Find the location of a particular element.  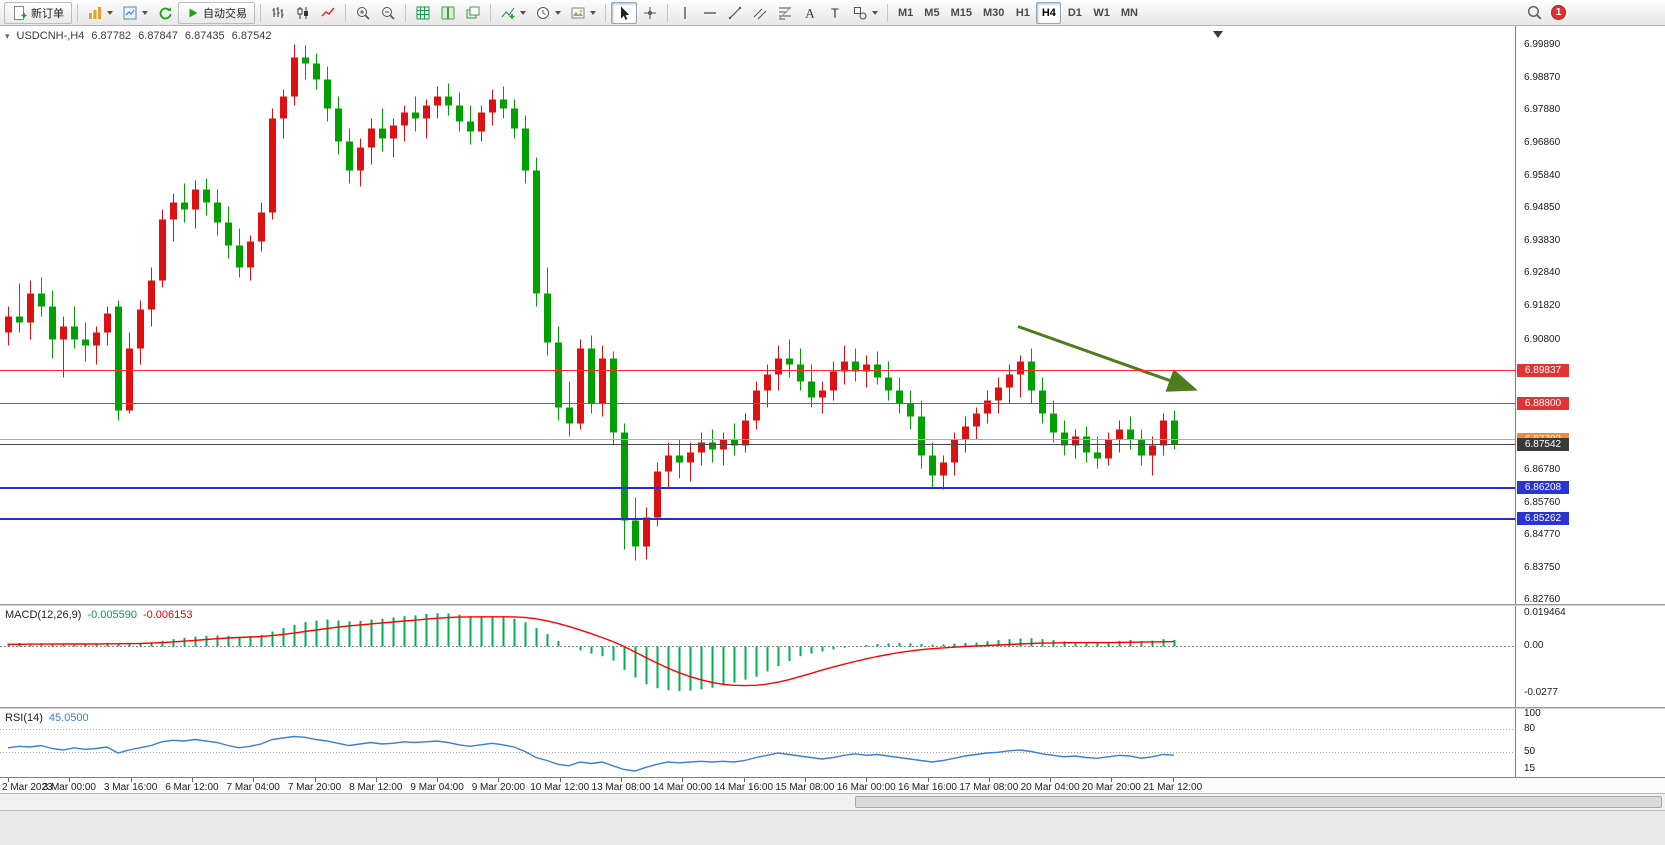

rsi-pane: RSI(14) 45.0500 is located at coordinates (757, 743).